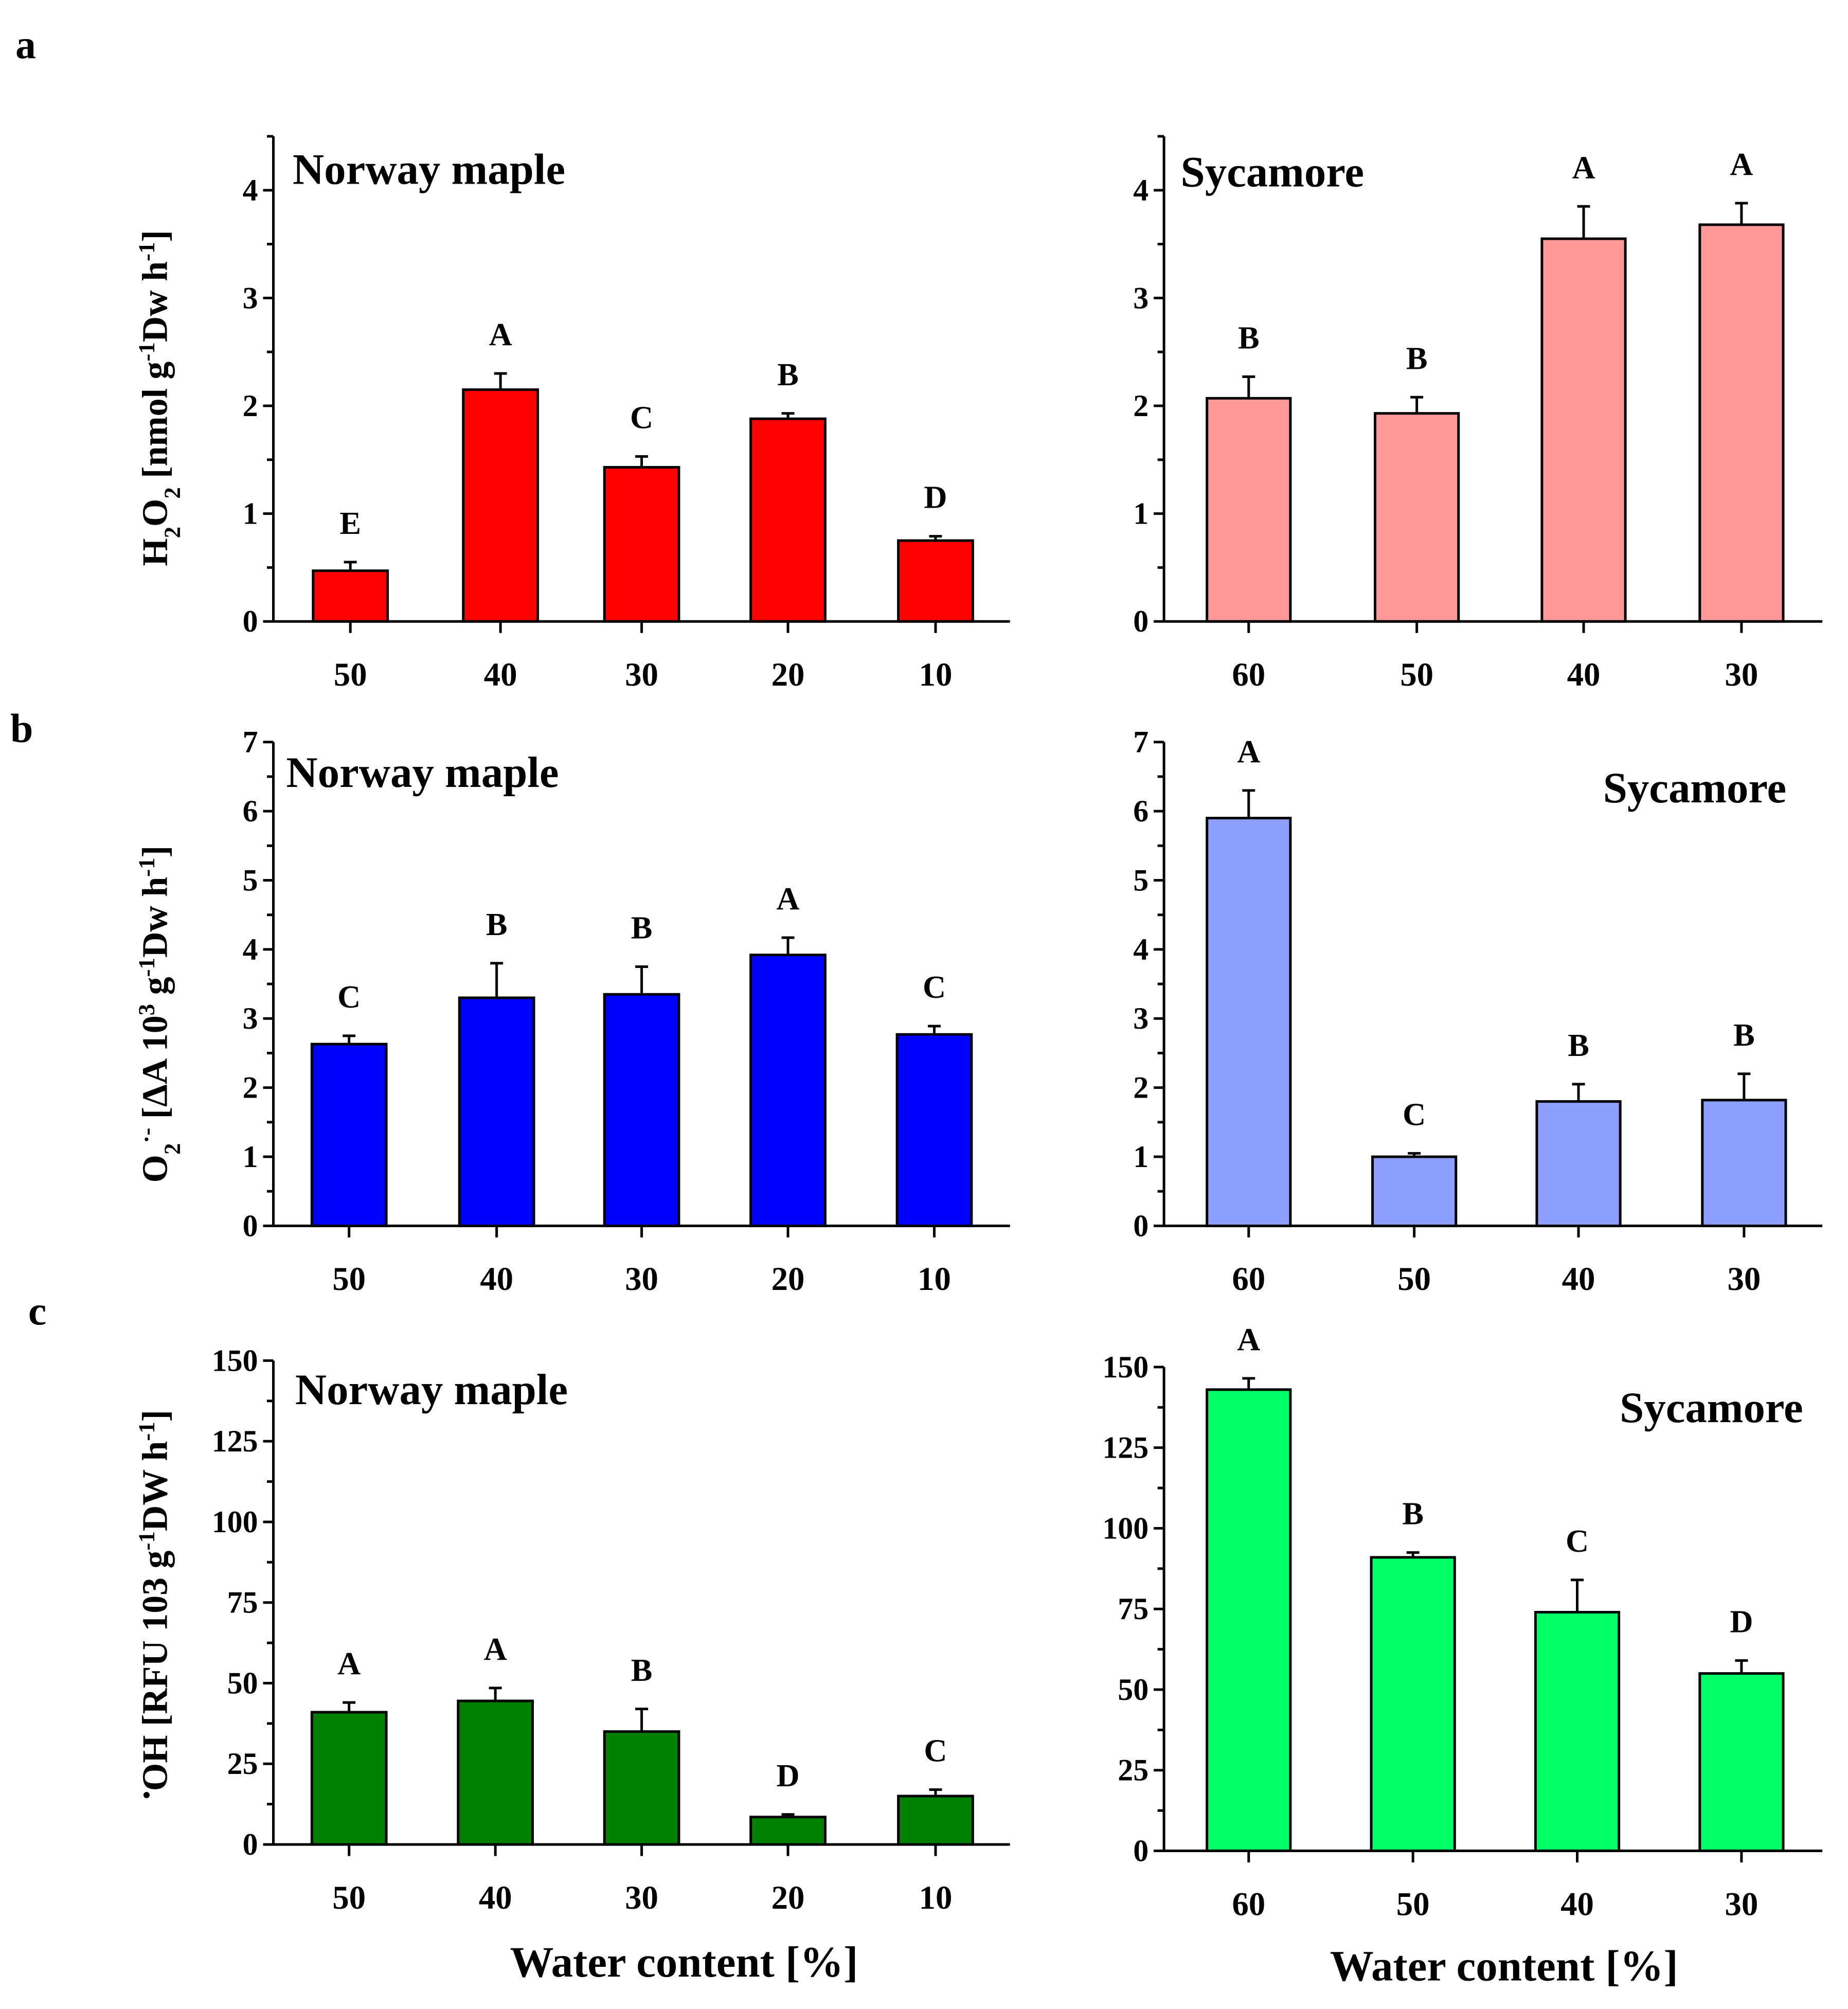  Describe the element at coordinates (155, 1670) in the screenshot. I see `y-axis-label-part: OH [RFU 103 g` at that location.